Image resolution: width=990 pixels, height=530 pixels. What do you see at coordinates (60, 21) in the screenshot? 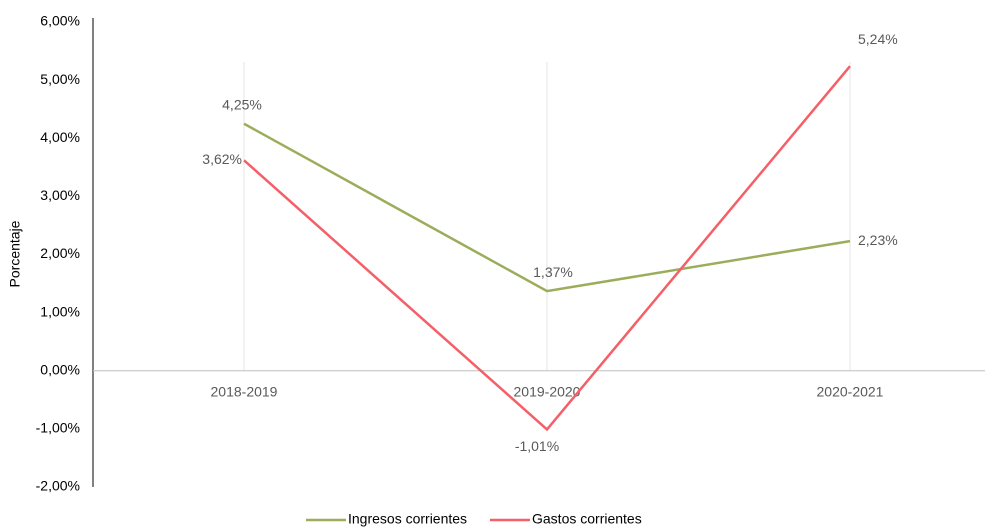
I see `y-tick-label: 6,00%` at bounding box center [60, 21].